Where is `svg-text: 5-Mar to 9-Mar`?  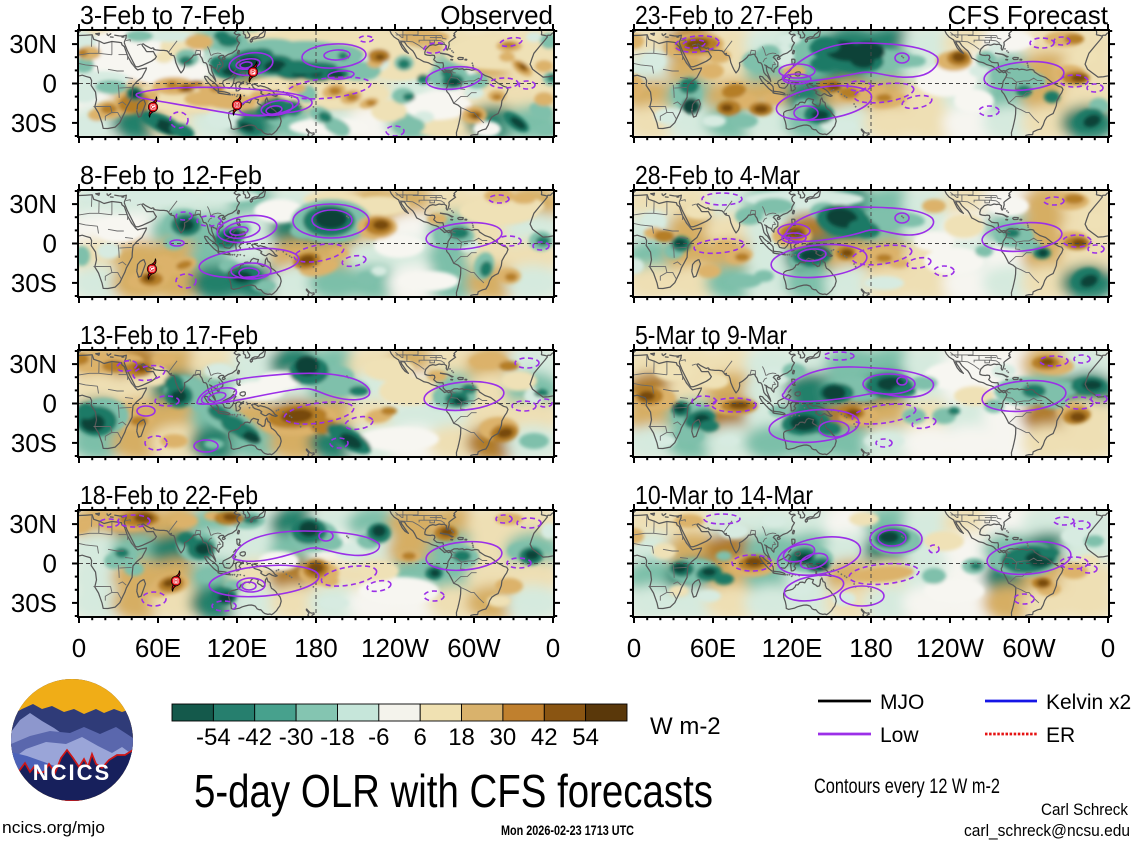 svg-text: 5-Mar to 9-Mar is located at coordinates (711, 335).